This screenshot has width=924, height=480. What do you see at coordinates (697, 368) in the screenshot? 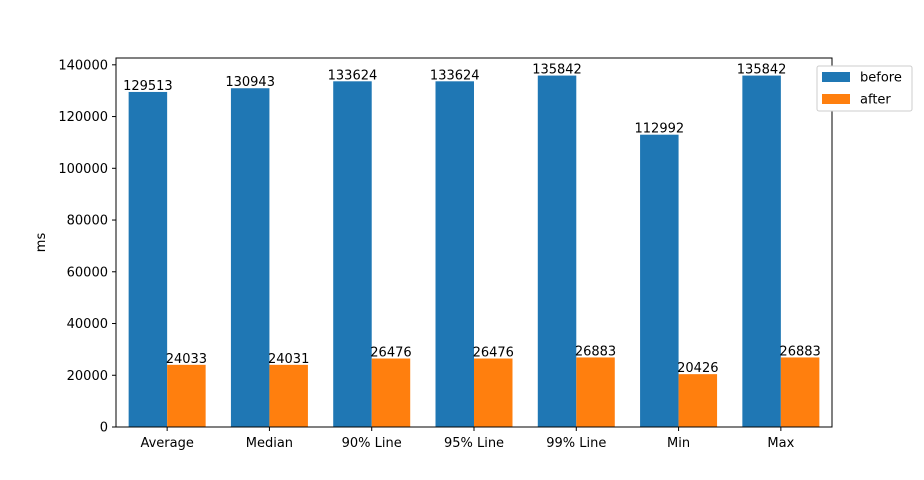
I see `bar-value-label: 20426` at bounding box center [697, 368].